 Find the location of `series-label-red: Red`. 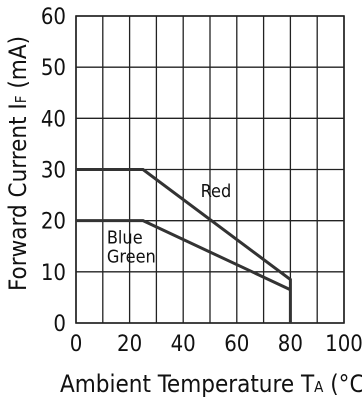

series-label-red: Red is located at coordinates (216, 191).